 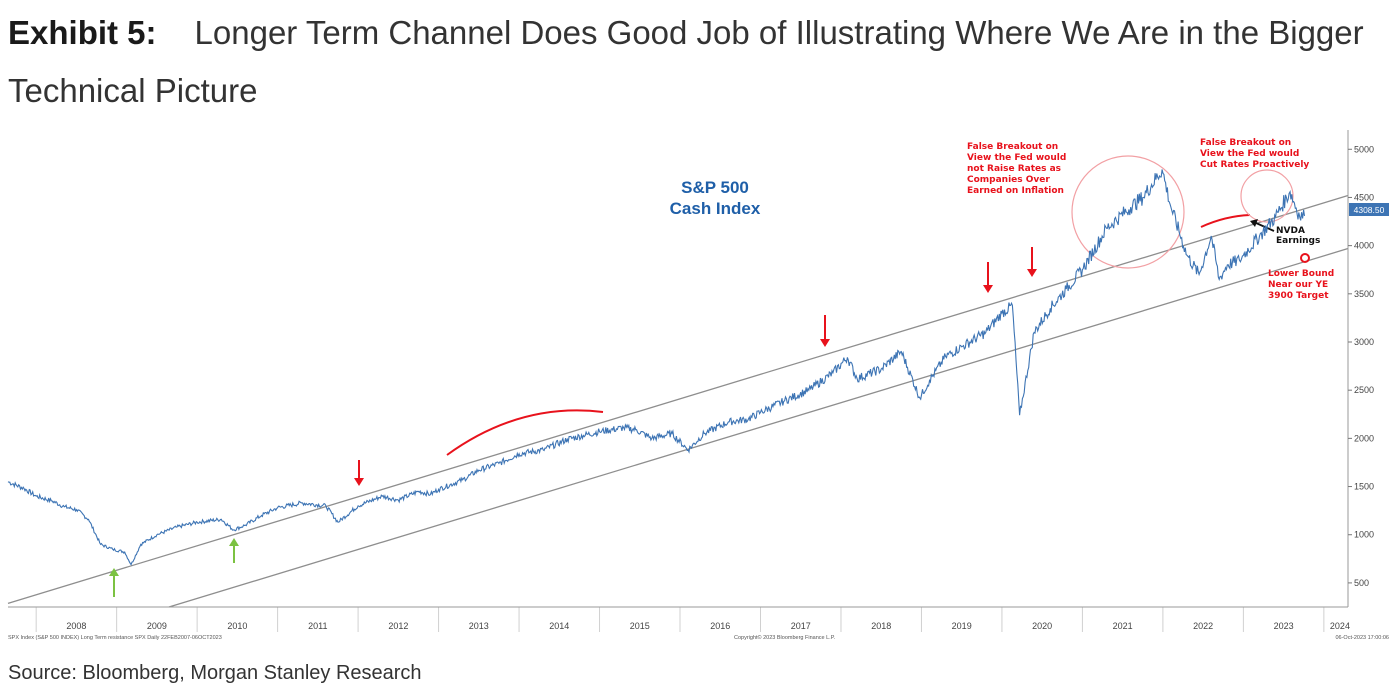 What do you see at coordinates (1123, 626) in the screenshot?
I see `x-tick-label: 2021` at bounding box center [1123, 626].